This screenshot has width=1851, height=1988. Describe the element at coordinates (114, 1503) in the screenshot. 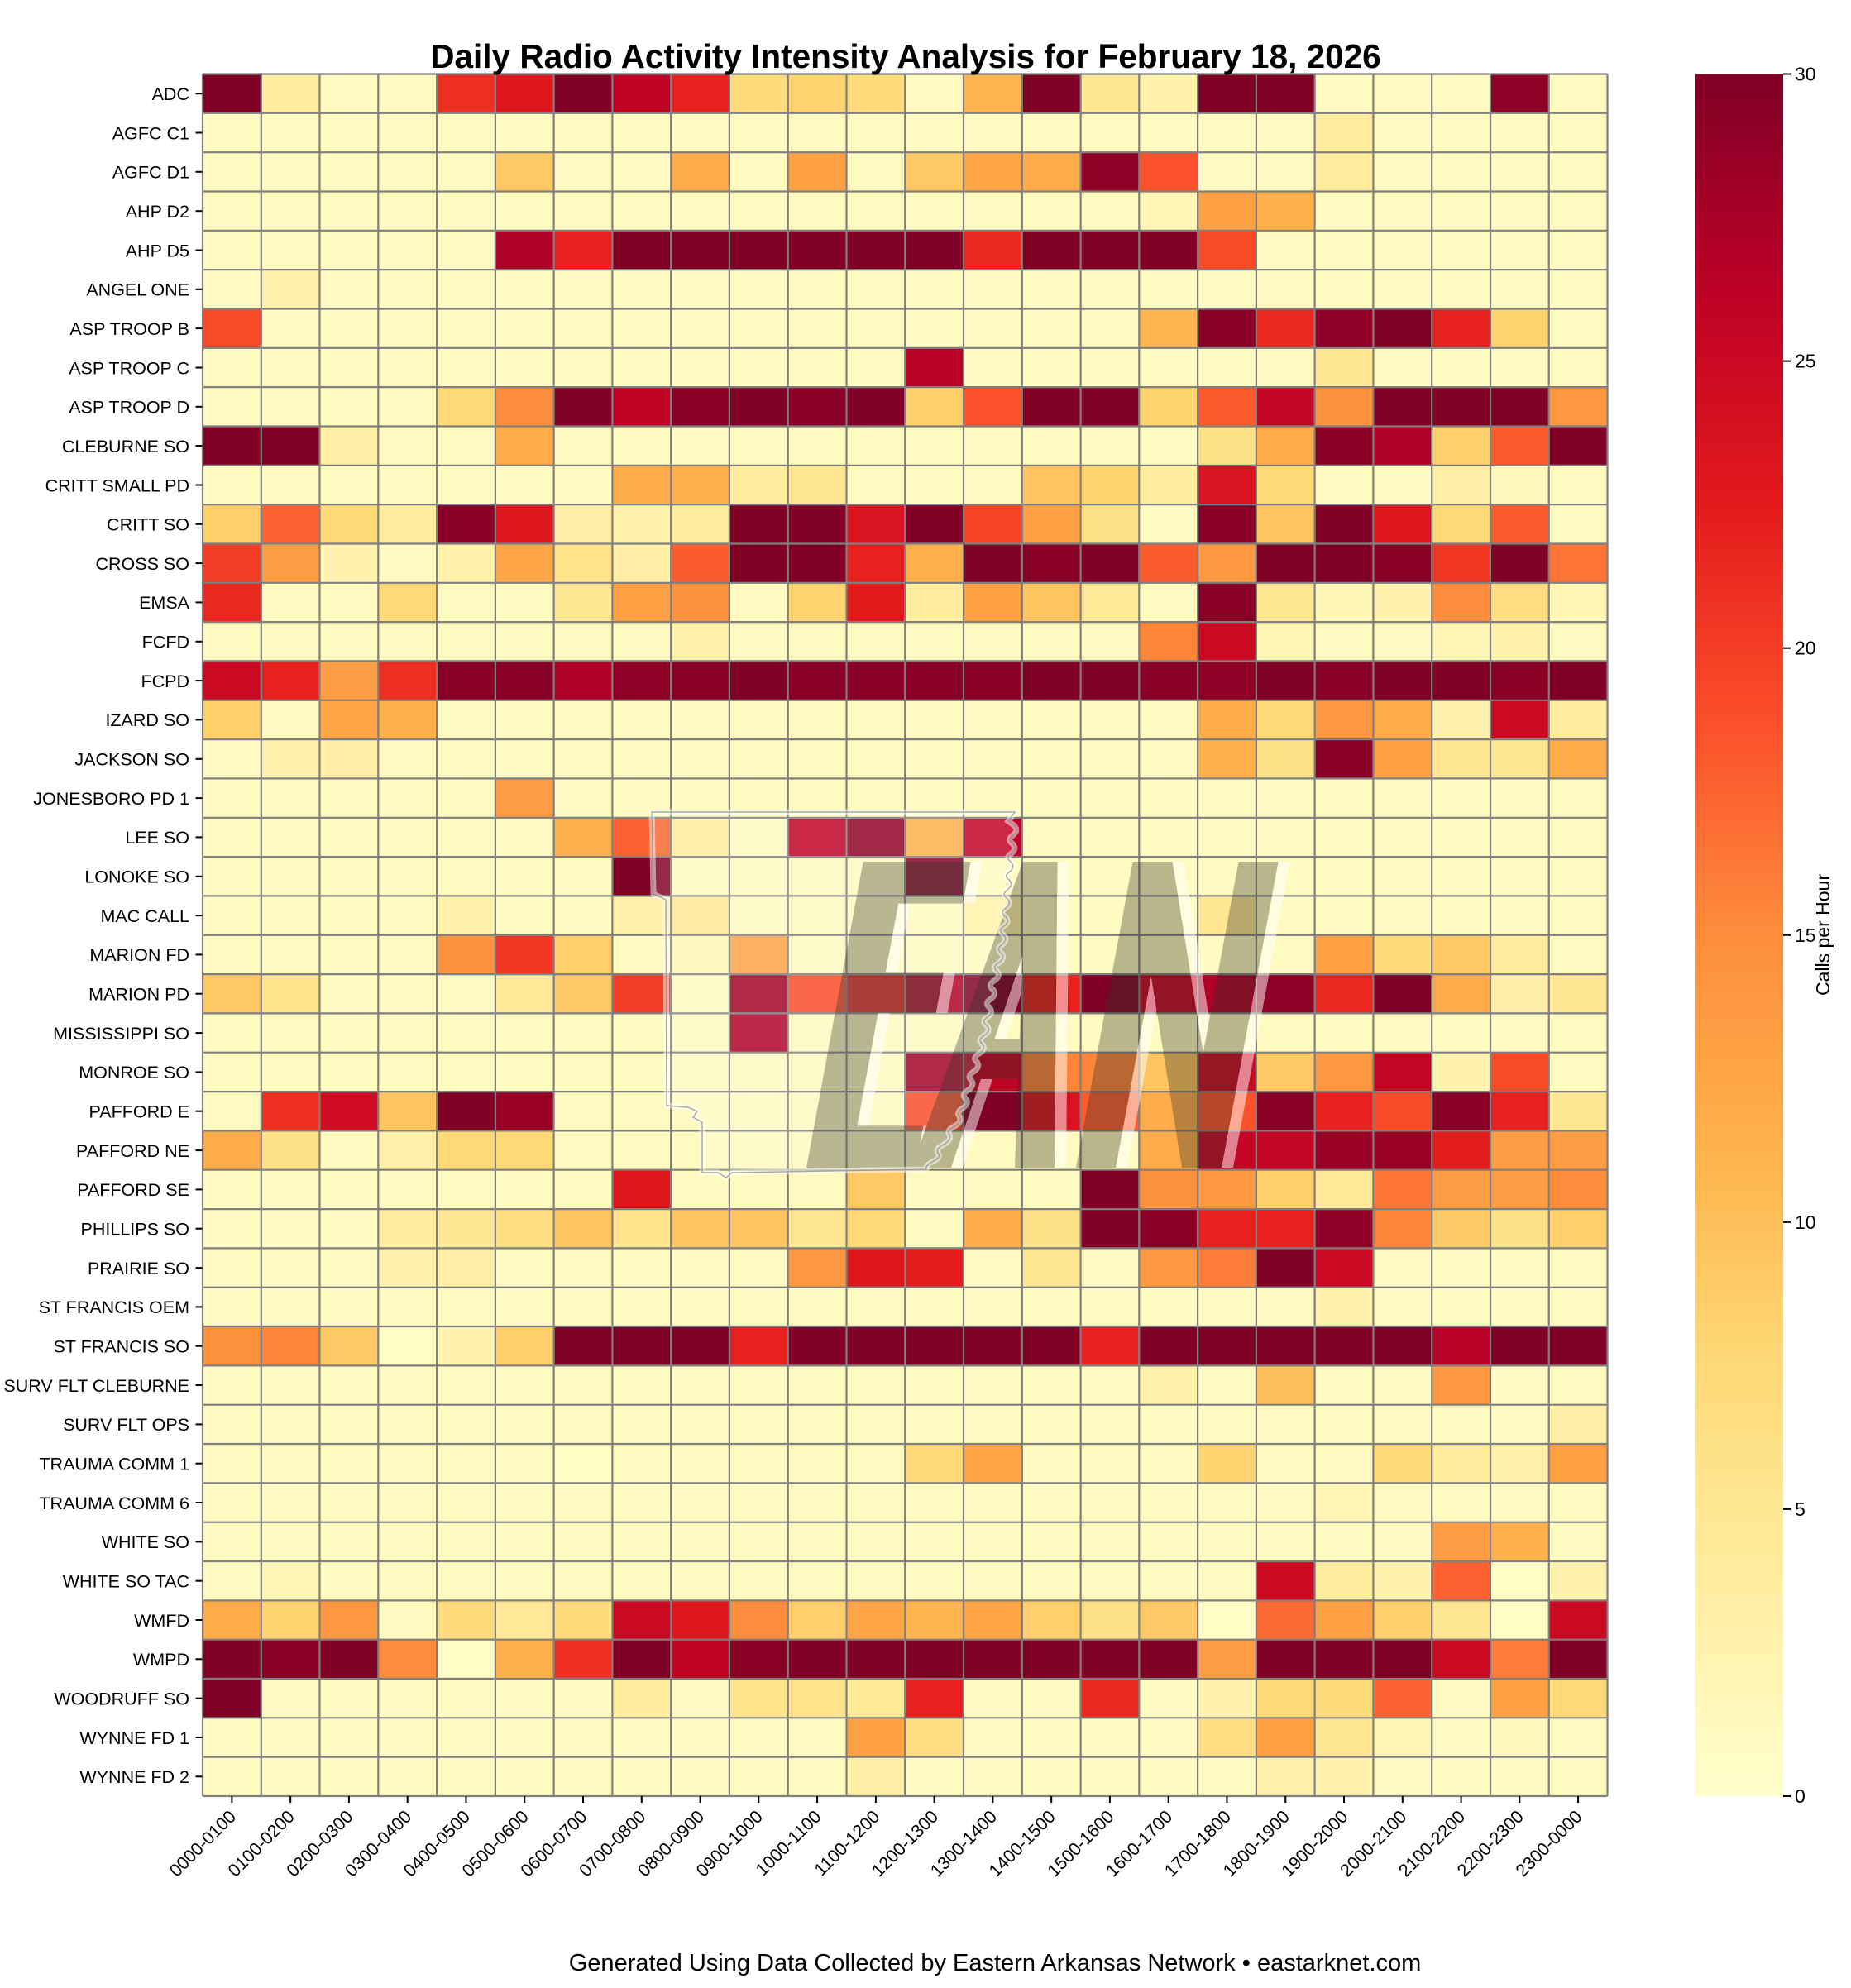

I see `svg-text: TRAUMA COMM 6` at that location.